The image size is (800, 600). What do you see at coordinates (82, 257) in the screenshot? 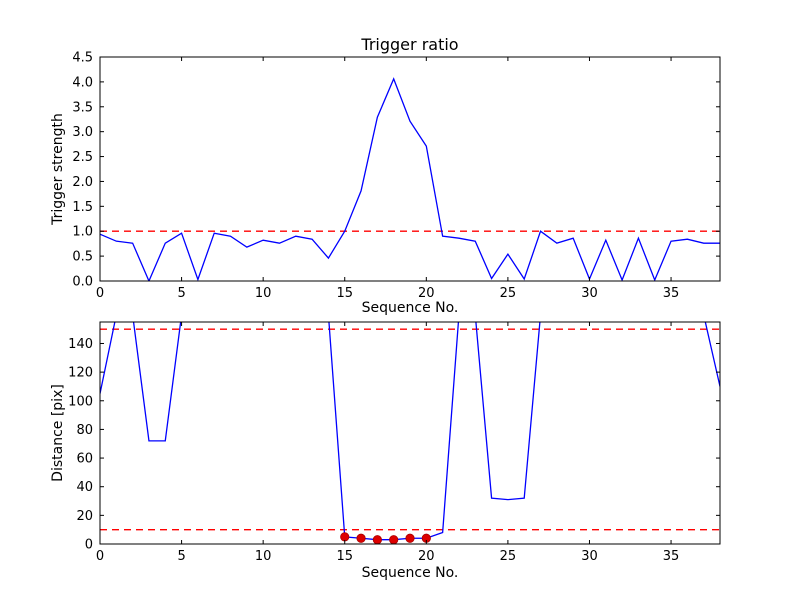
I see `y-tick-label: 0.5` at bounding box center [82, 257].